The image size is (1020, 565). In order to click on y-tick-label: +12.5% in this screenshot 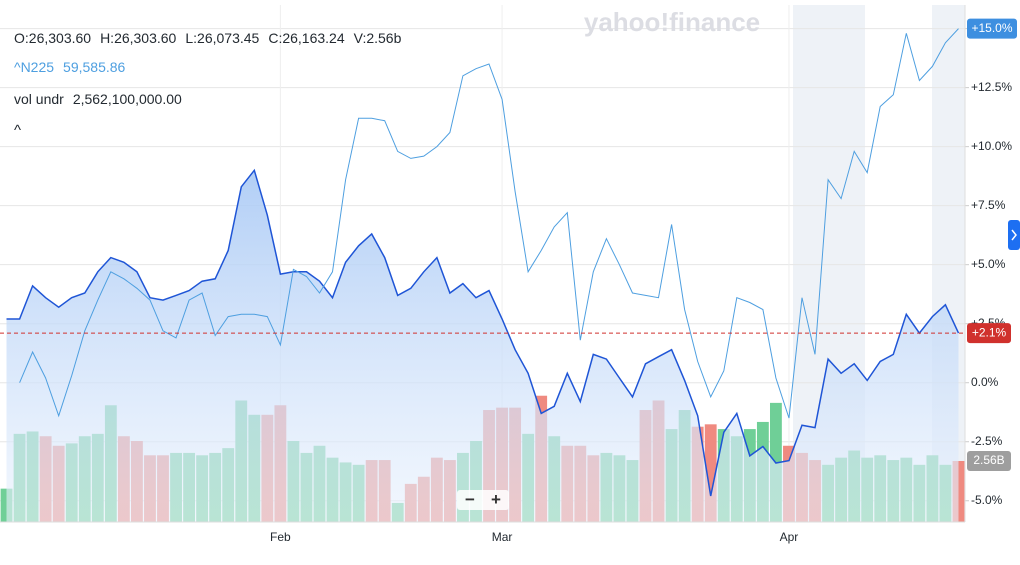, I will do `click(991, 87)`.